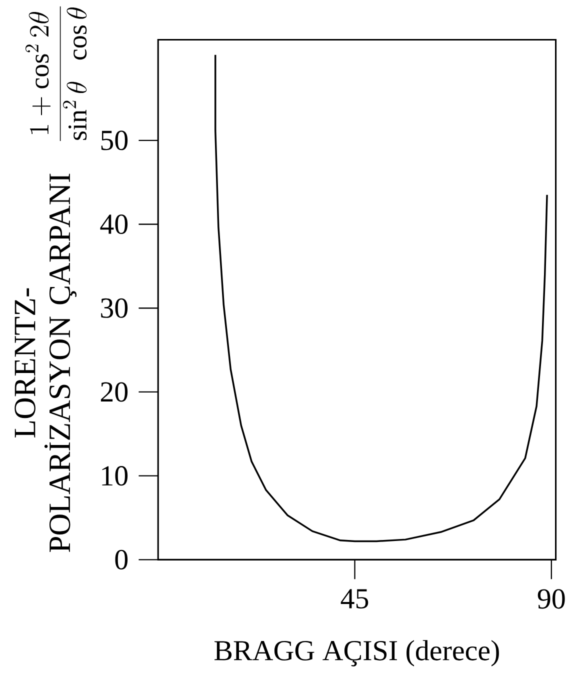  I want to click on y-tick-label: 20, so click(114, 392).